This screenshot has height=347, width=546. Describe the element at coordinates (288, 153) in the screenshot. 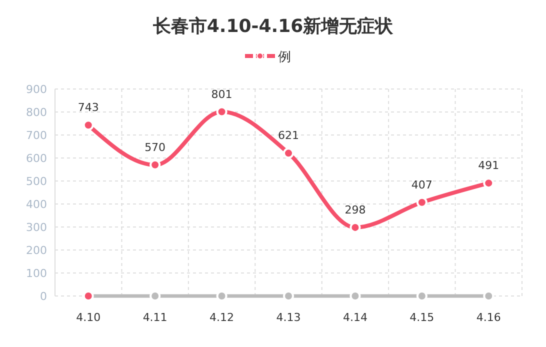

I see `point` at that location.